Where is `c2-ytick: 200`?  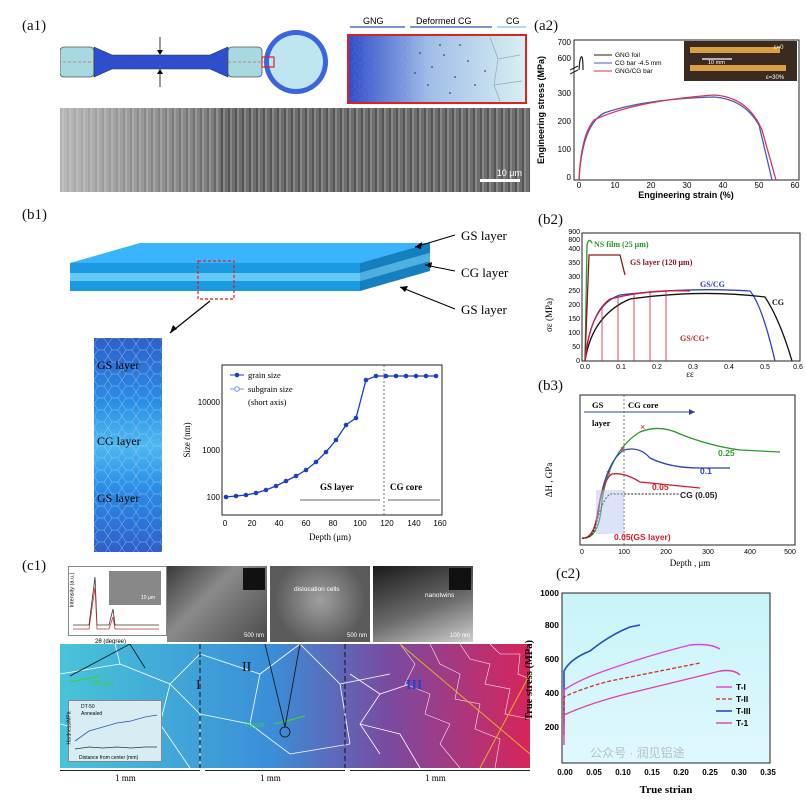
c2-ytick: 200 is located at coordinates (552, 727).